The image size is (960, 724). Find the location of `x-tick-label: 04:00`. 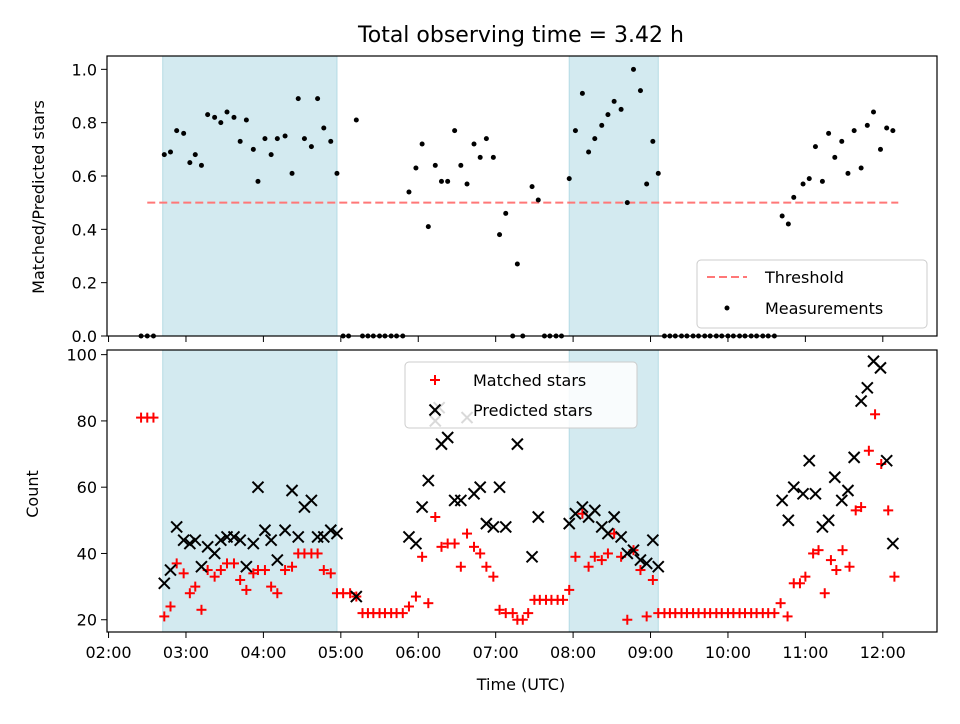

x-tick-label: 04:00 is located at coordinates (263, 652).